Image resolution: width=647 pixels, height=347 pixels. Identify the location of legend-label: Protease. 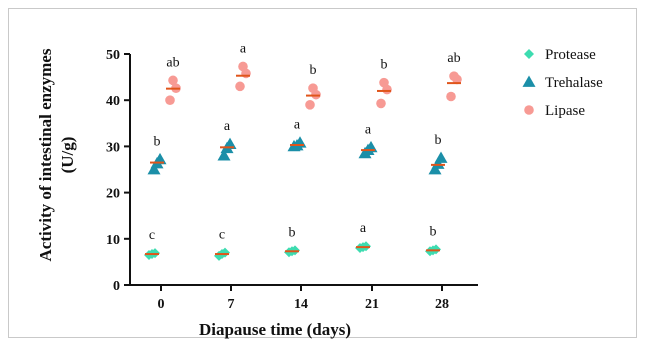
(570, 55).